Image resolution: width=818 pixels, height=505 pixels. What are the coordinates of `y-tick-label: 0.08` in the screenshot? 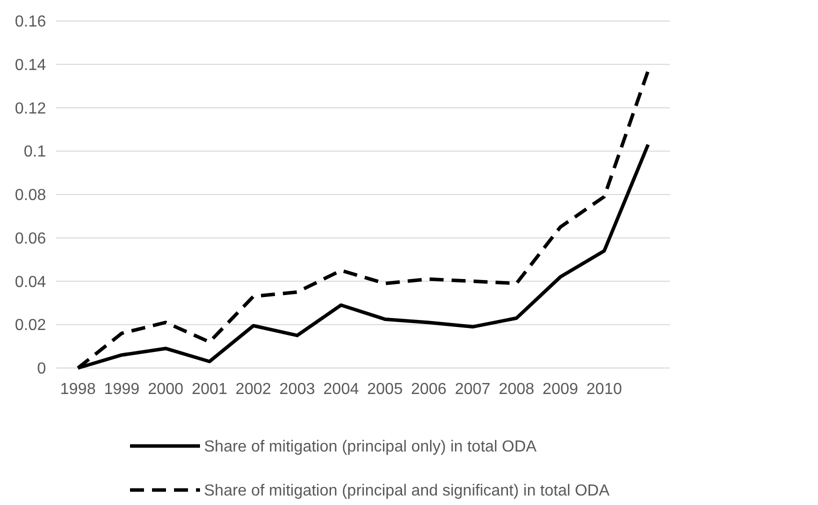 It's located at (30, 195).